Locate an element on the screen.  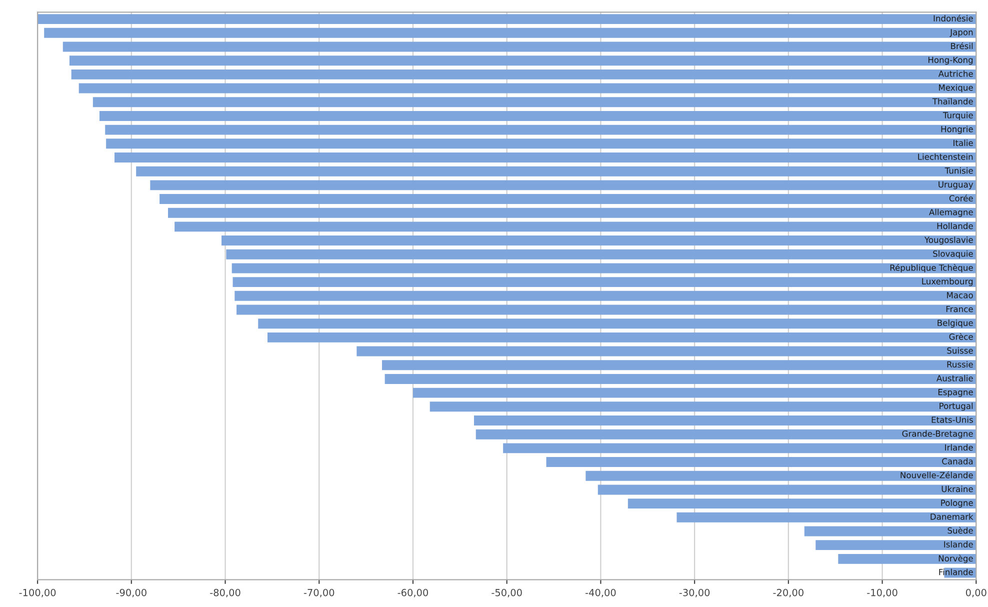
x-tick-label: -60,00 is located at coordinates (413, 593).